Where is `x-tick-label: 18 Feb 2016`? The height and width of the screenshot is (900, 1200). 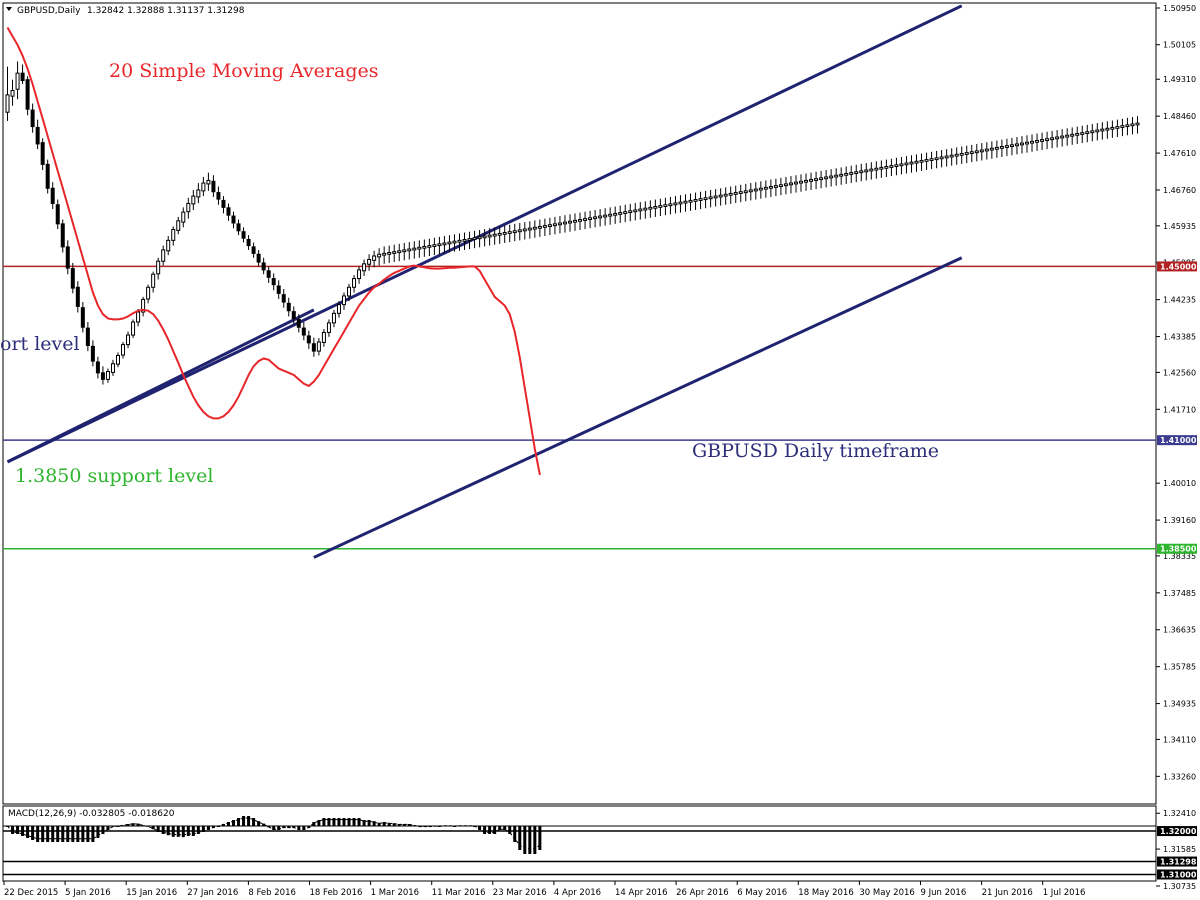
x-tick-label: 18 Feb 2016 is located at coordinates (336, 893).